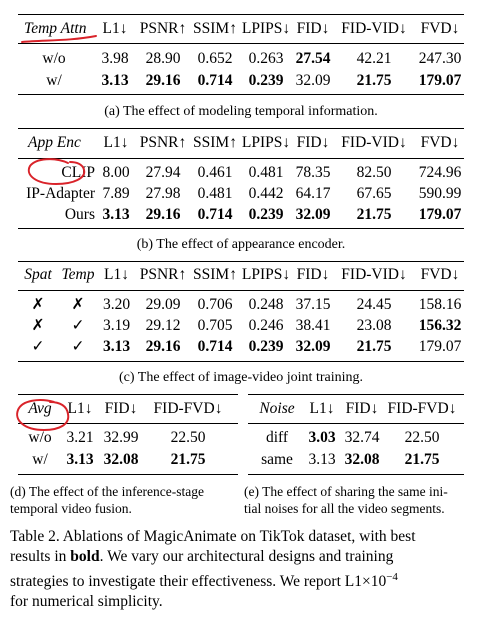 The height and width of the screenshot is (621, 482). What do you see at coordinates (313, 172) in the screenshot?
I see `table-cell: 78.35` at bounding box center [313, 172].